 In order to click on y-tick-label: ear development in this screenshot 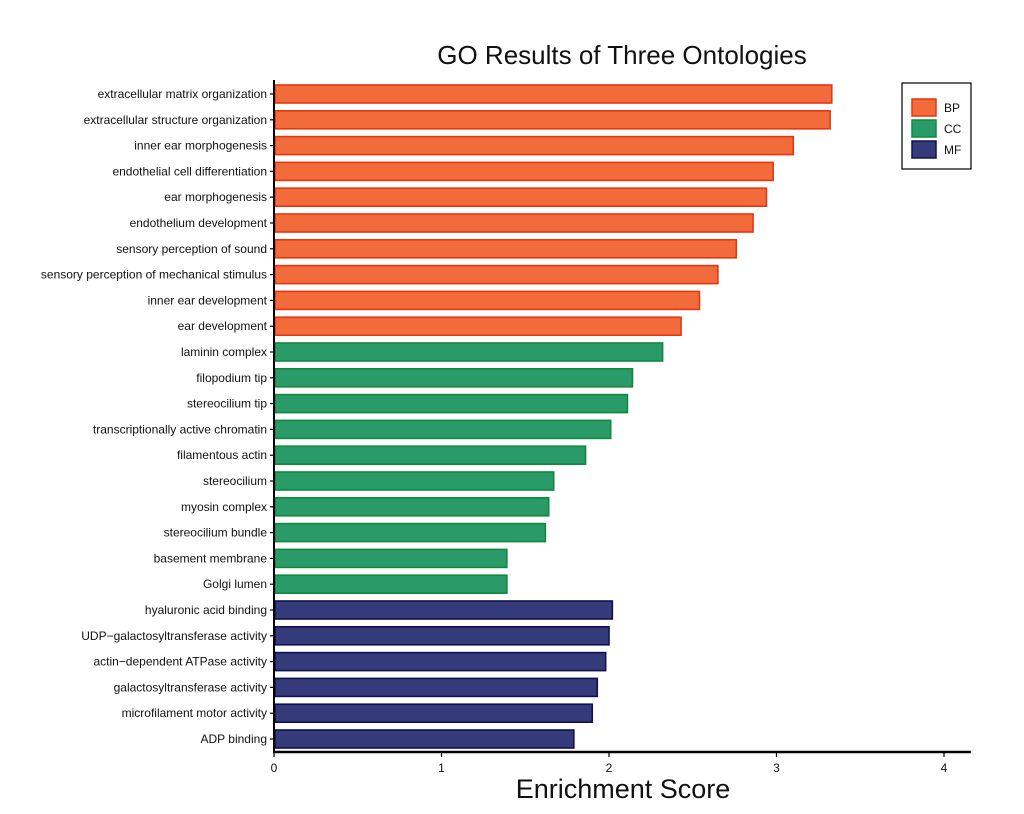, I will do `click(223, 326)`.